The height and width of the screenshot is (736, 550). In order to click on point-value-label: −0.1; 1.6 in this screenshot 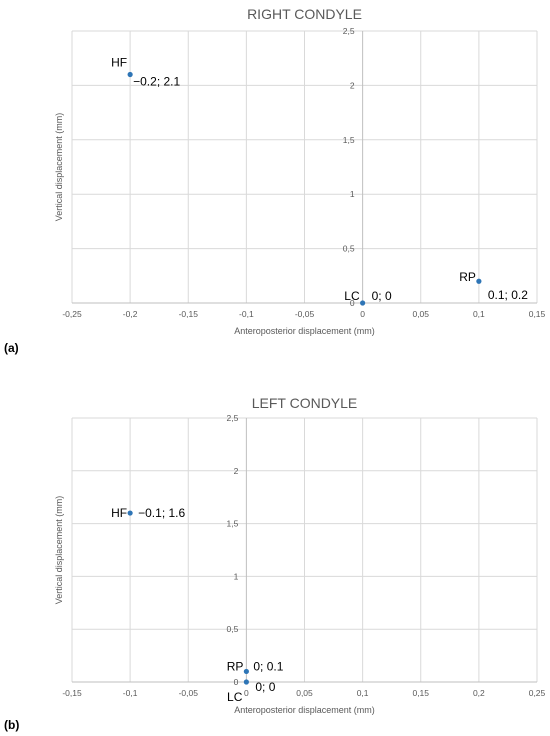, I will do `click(161, 513)`.